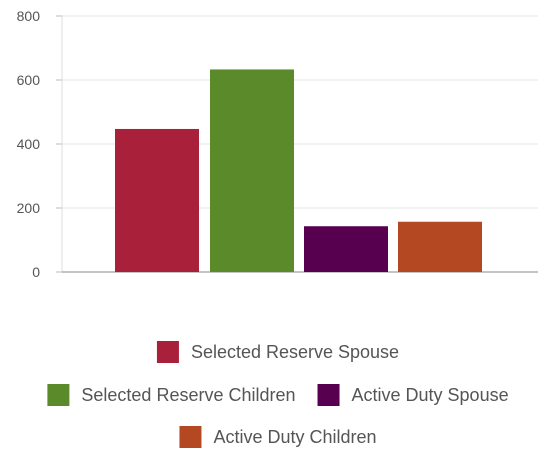  What do you see at coordinates (440, 246) in the screenshot?
I see `bar-active-duty-children` at bounding box center [440, 246].